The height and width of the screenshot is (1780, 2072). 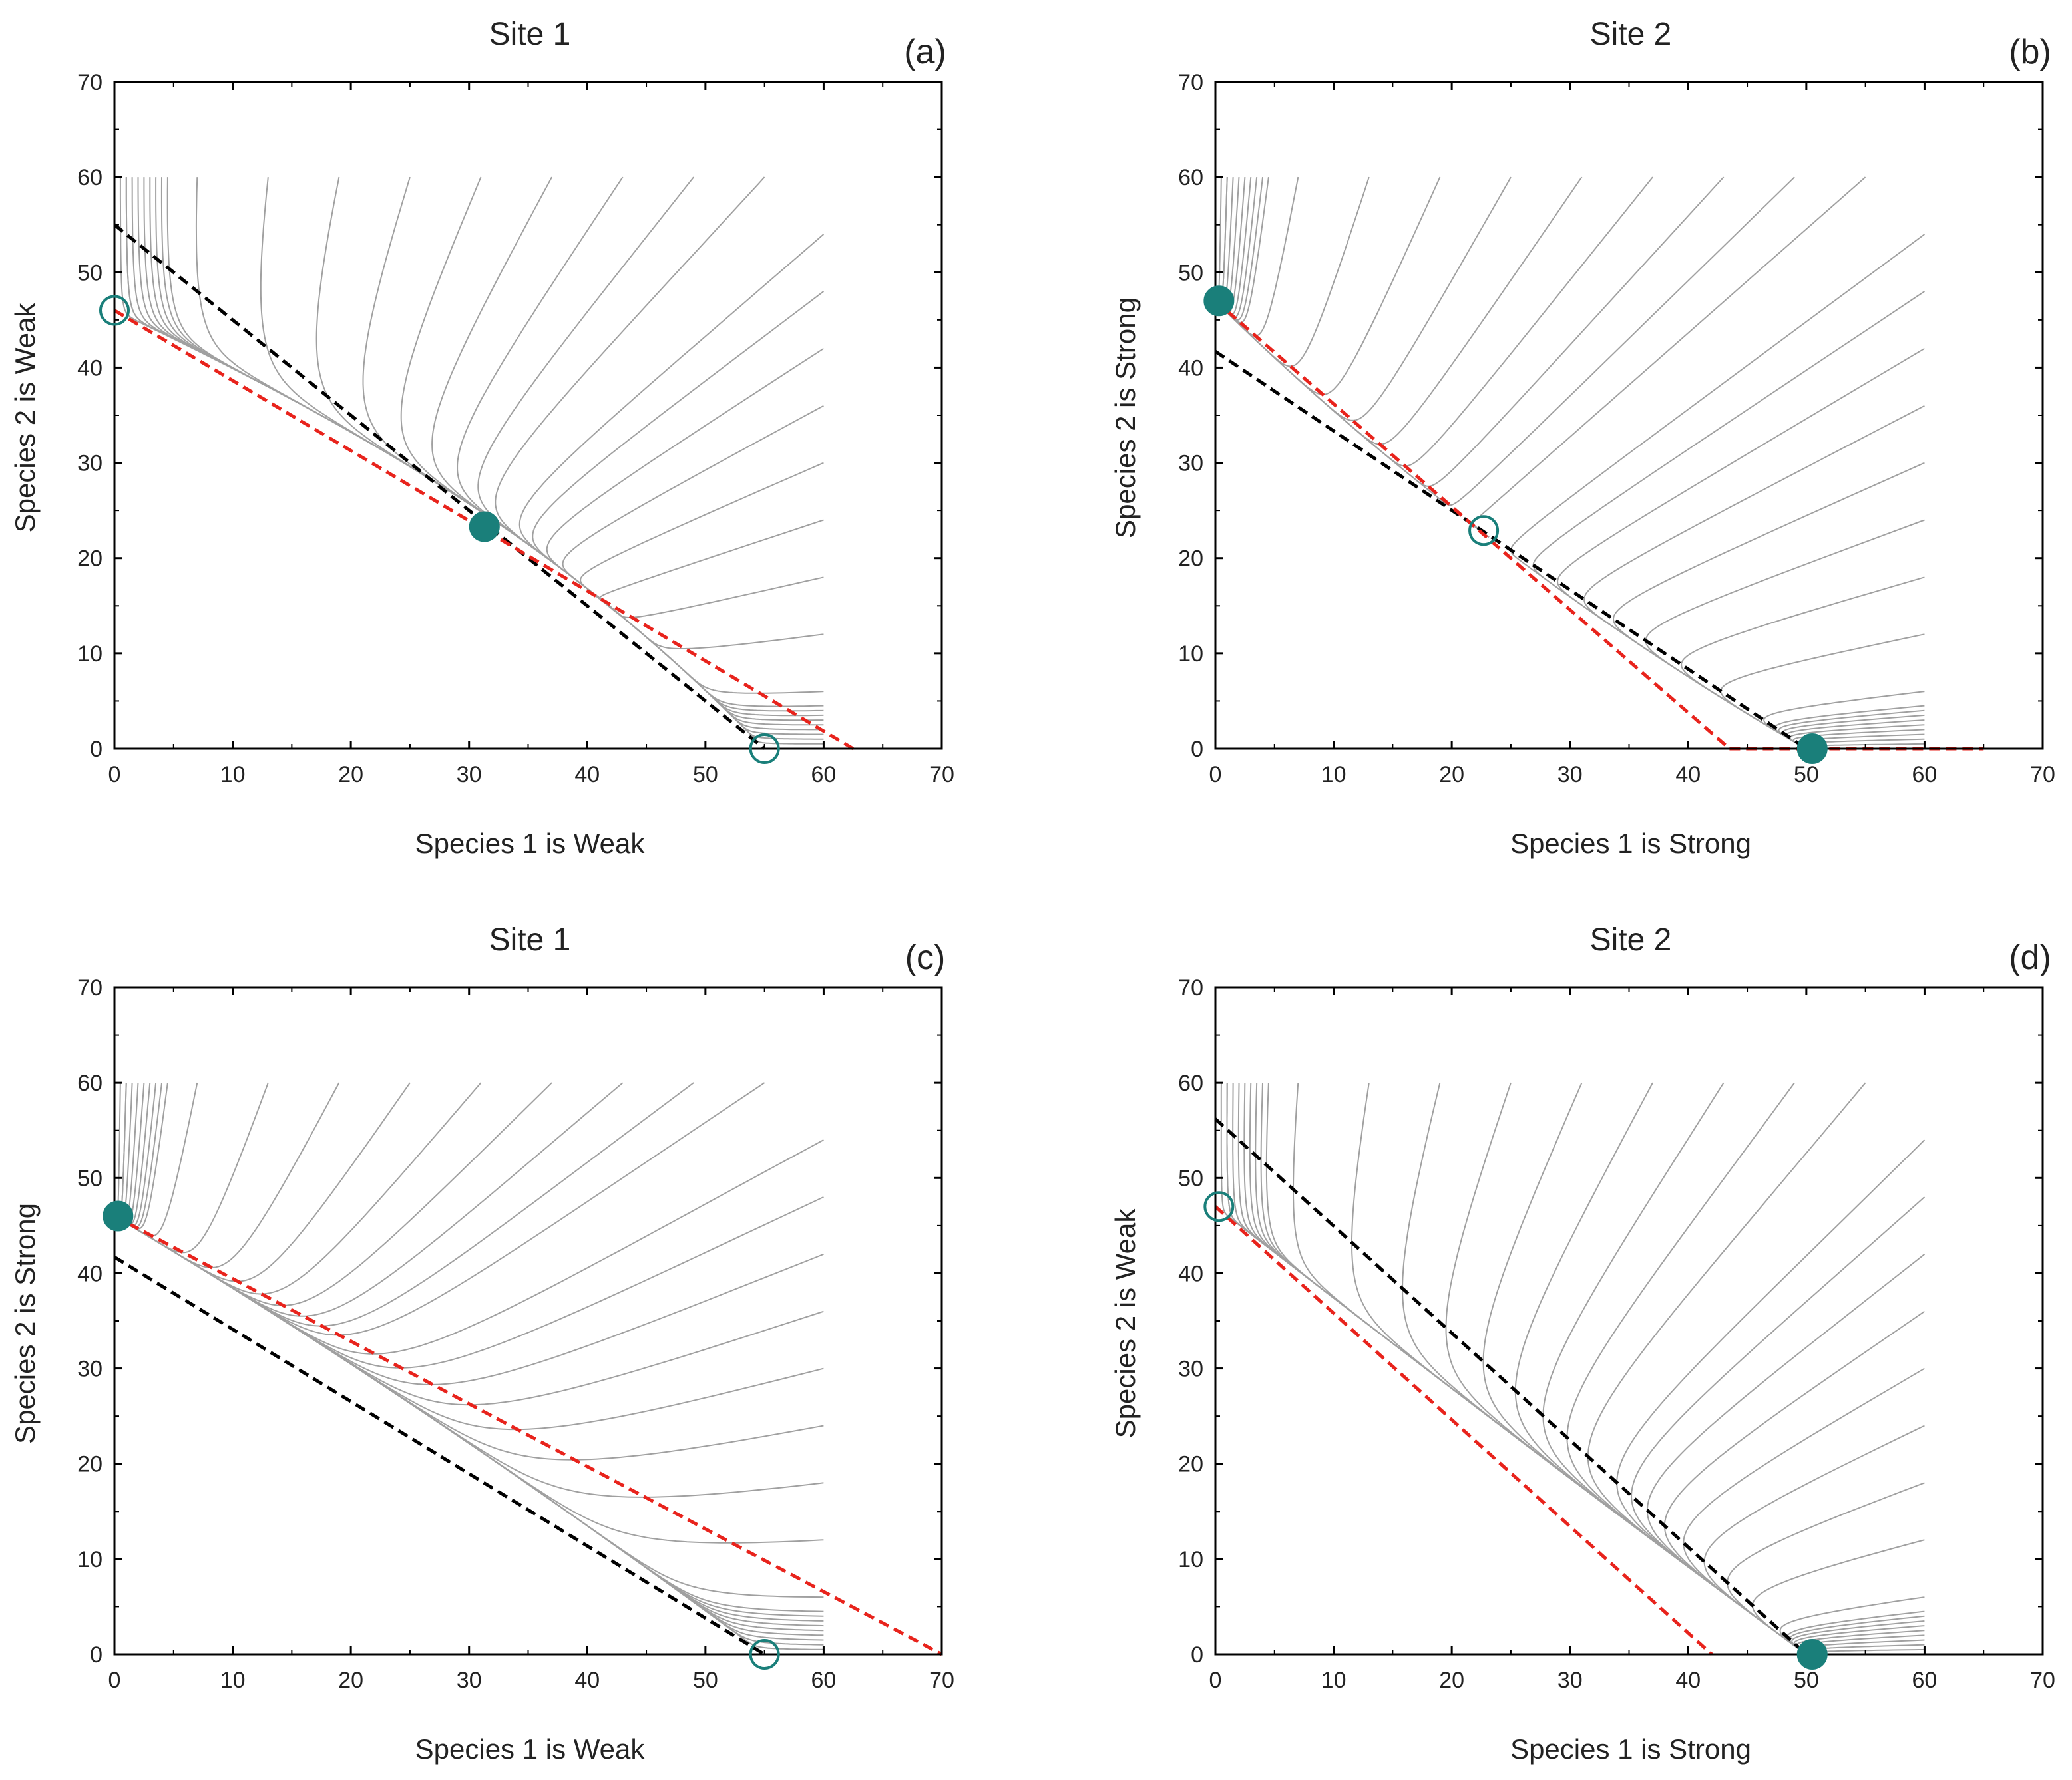 What do you see at coordinates (705, 774) in the screenshot?
I see `x-tick-label: 50` at bounding box center [705, 774].